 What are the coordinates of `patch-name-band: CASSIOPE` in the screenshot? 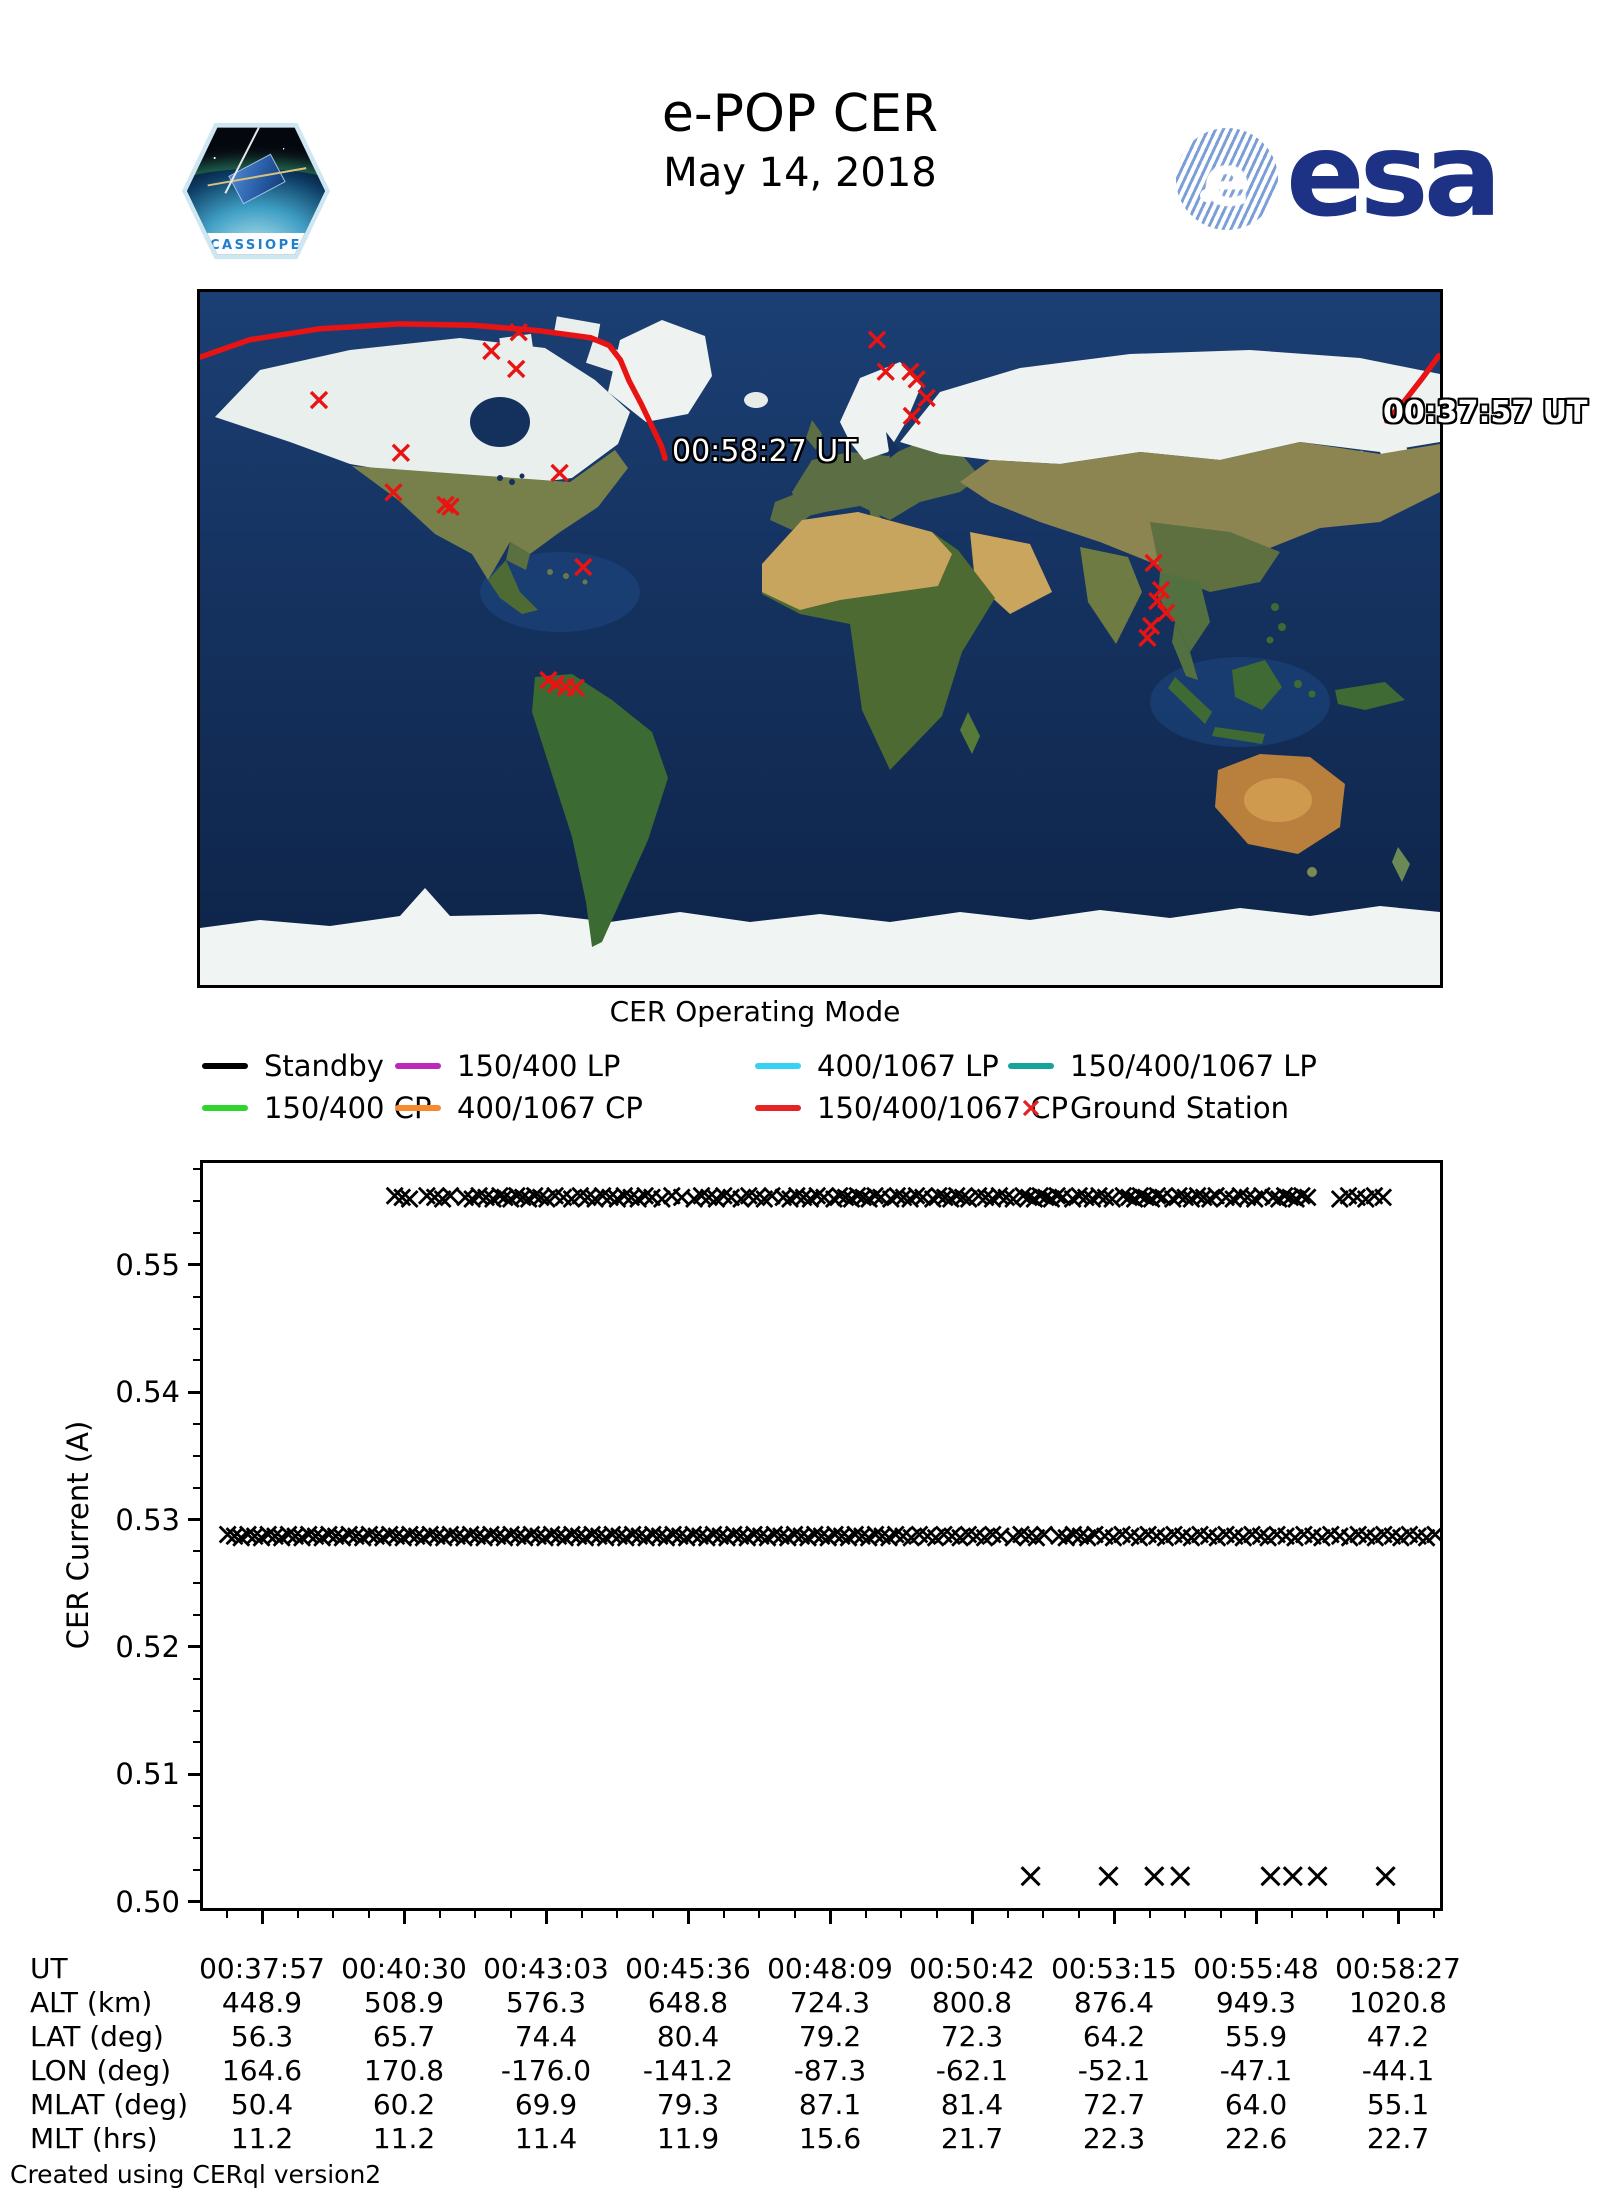 It's located at (256, 244).